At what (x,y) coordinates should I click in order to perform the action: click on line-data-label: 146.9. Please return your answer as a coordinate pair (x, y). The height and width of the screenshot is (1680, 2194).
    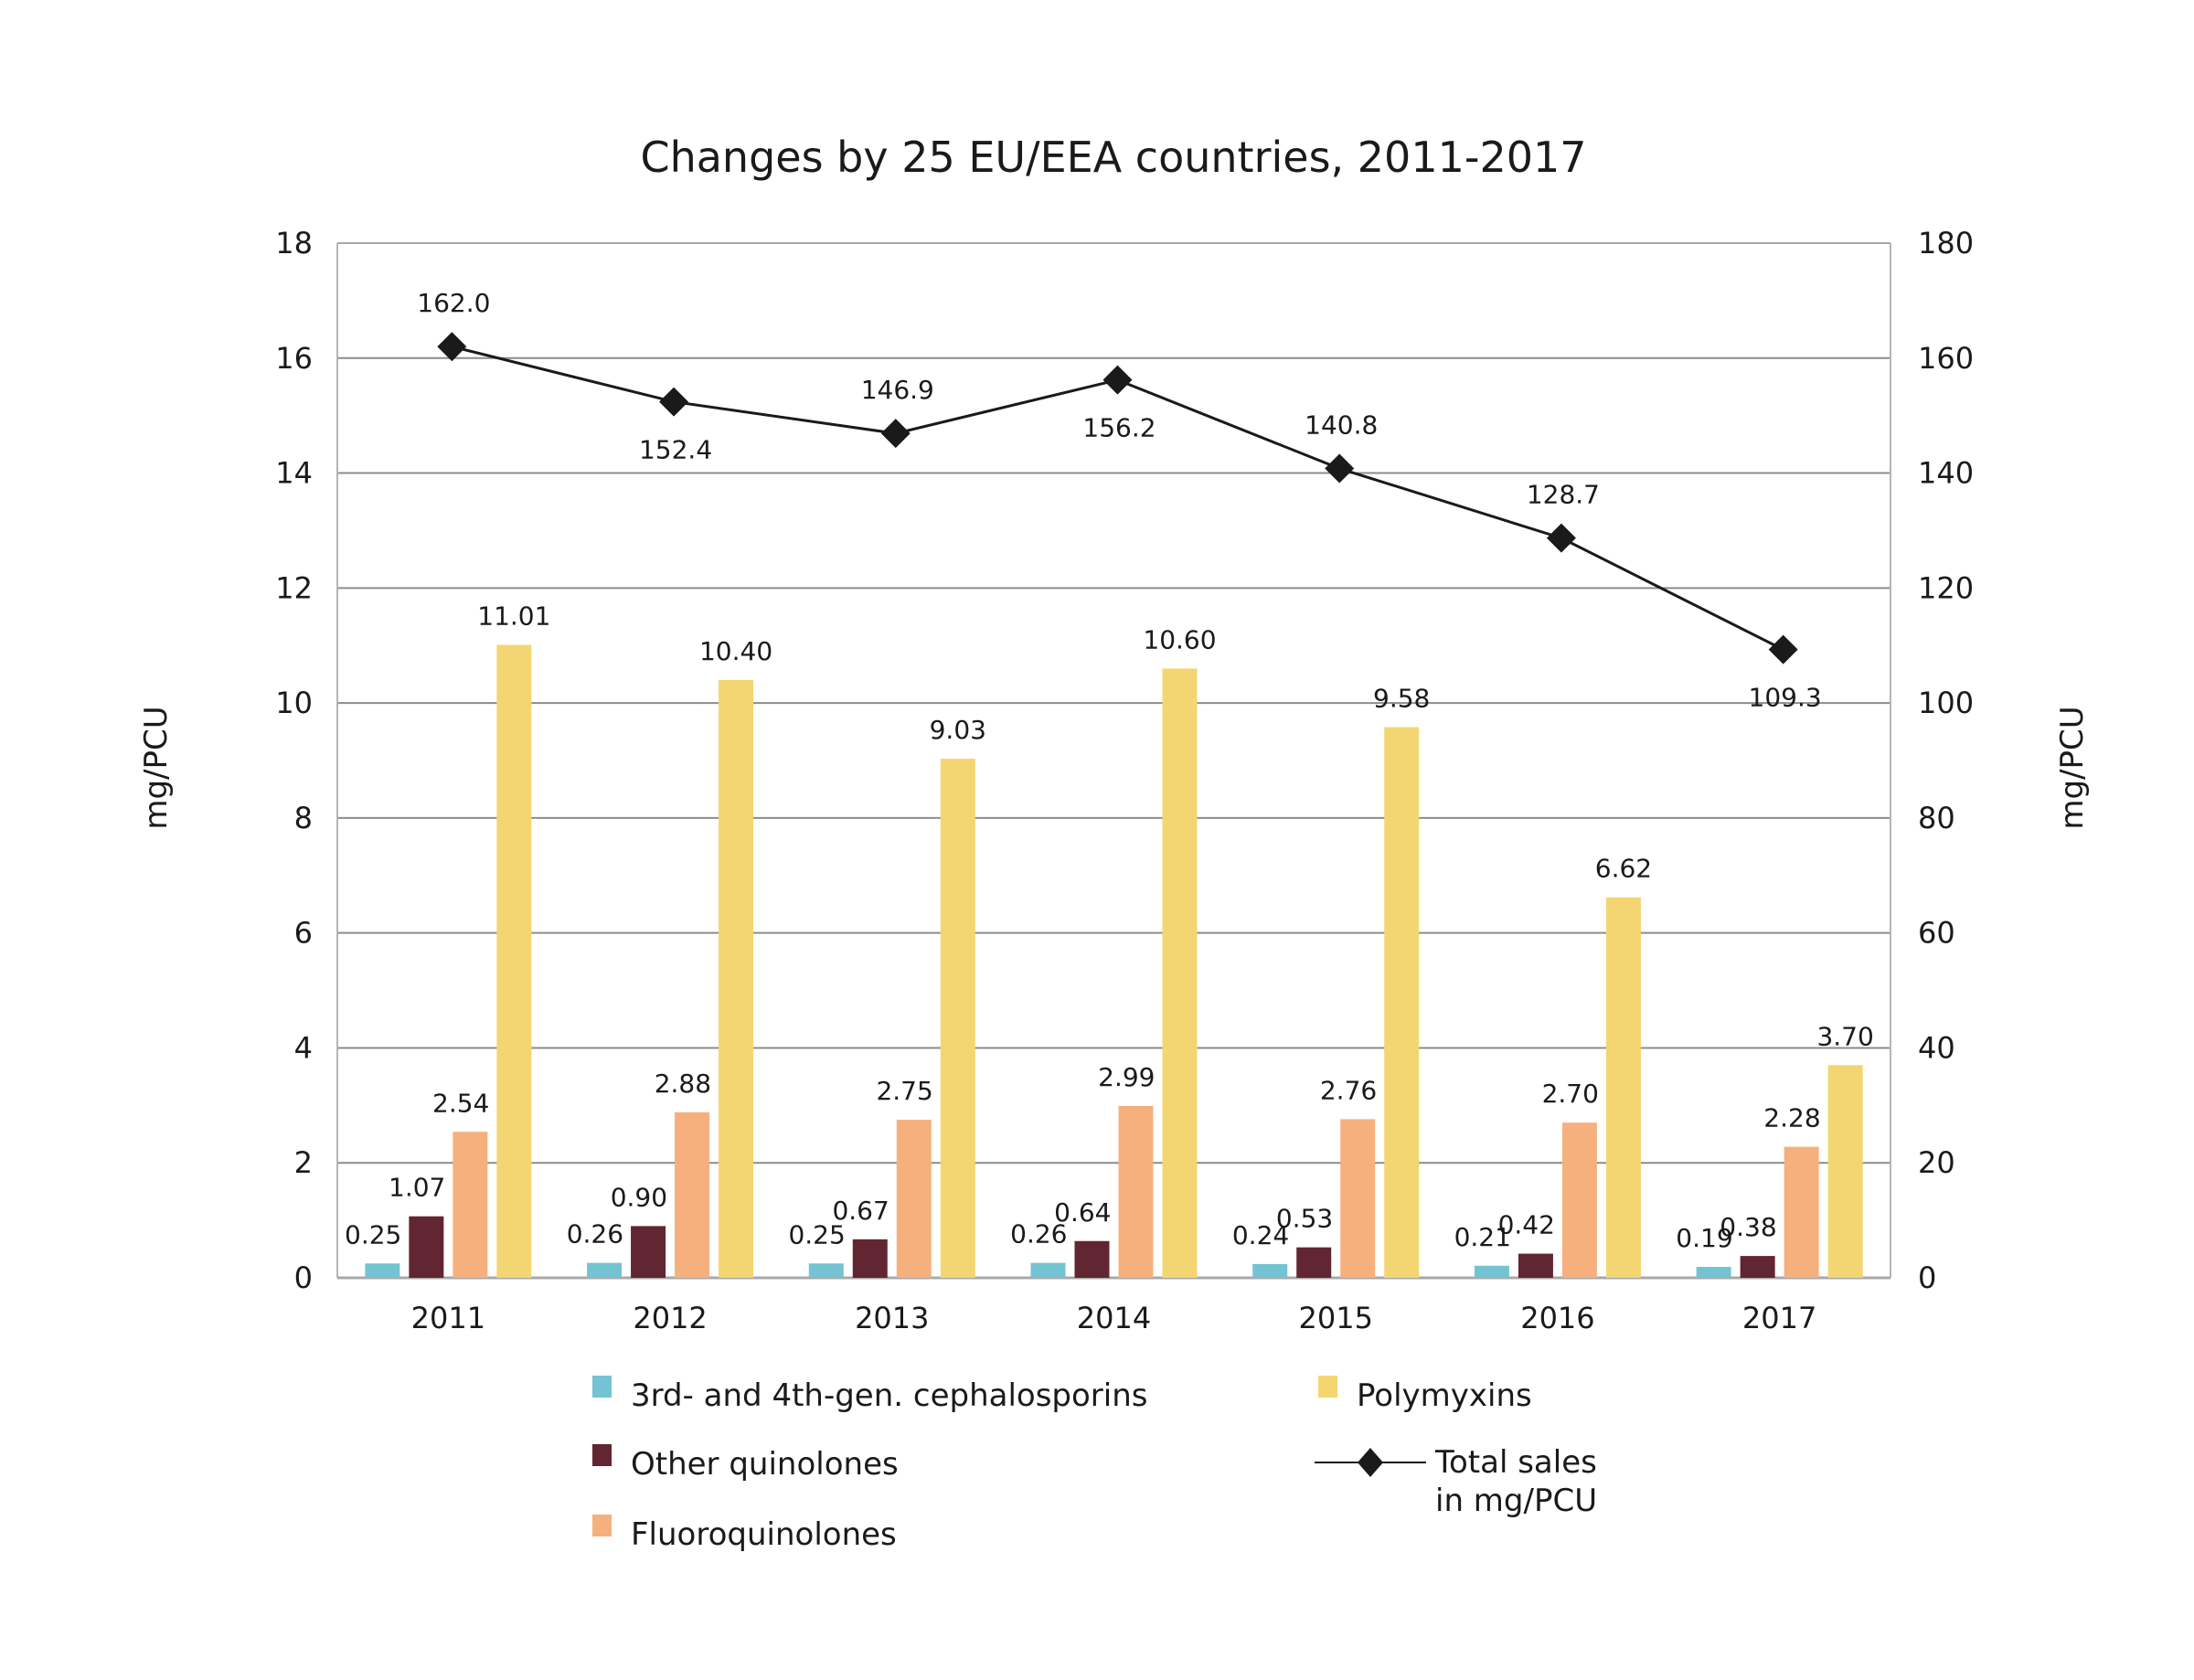
    Looking at the image, I should click on (897, 390).